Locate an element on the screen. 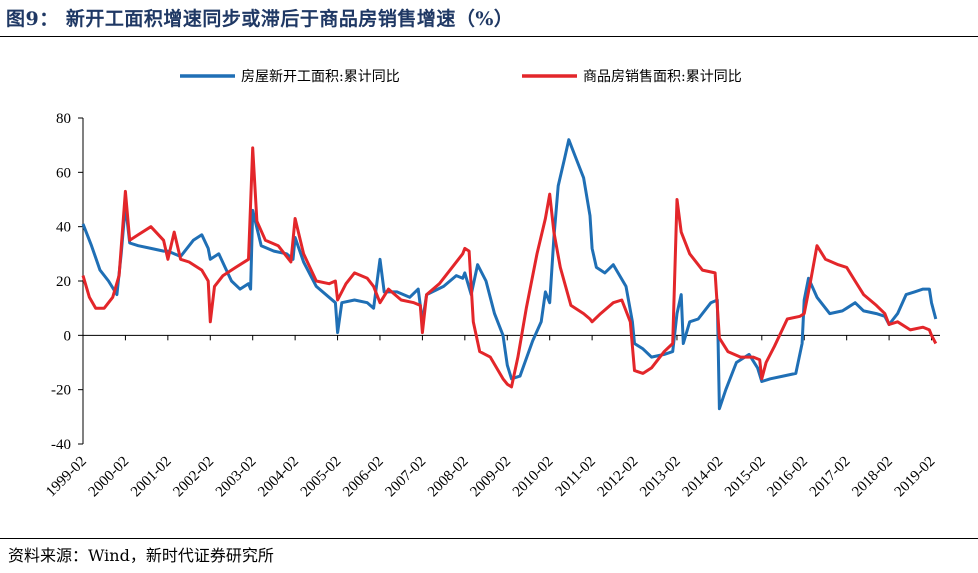 This screenshot has height=573, width=978. legend: 房屋新开工面积:累计同比 商品房销售面积:累计同比 is located at coordinates (461, 77).